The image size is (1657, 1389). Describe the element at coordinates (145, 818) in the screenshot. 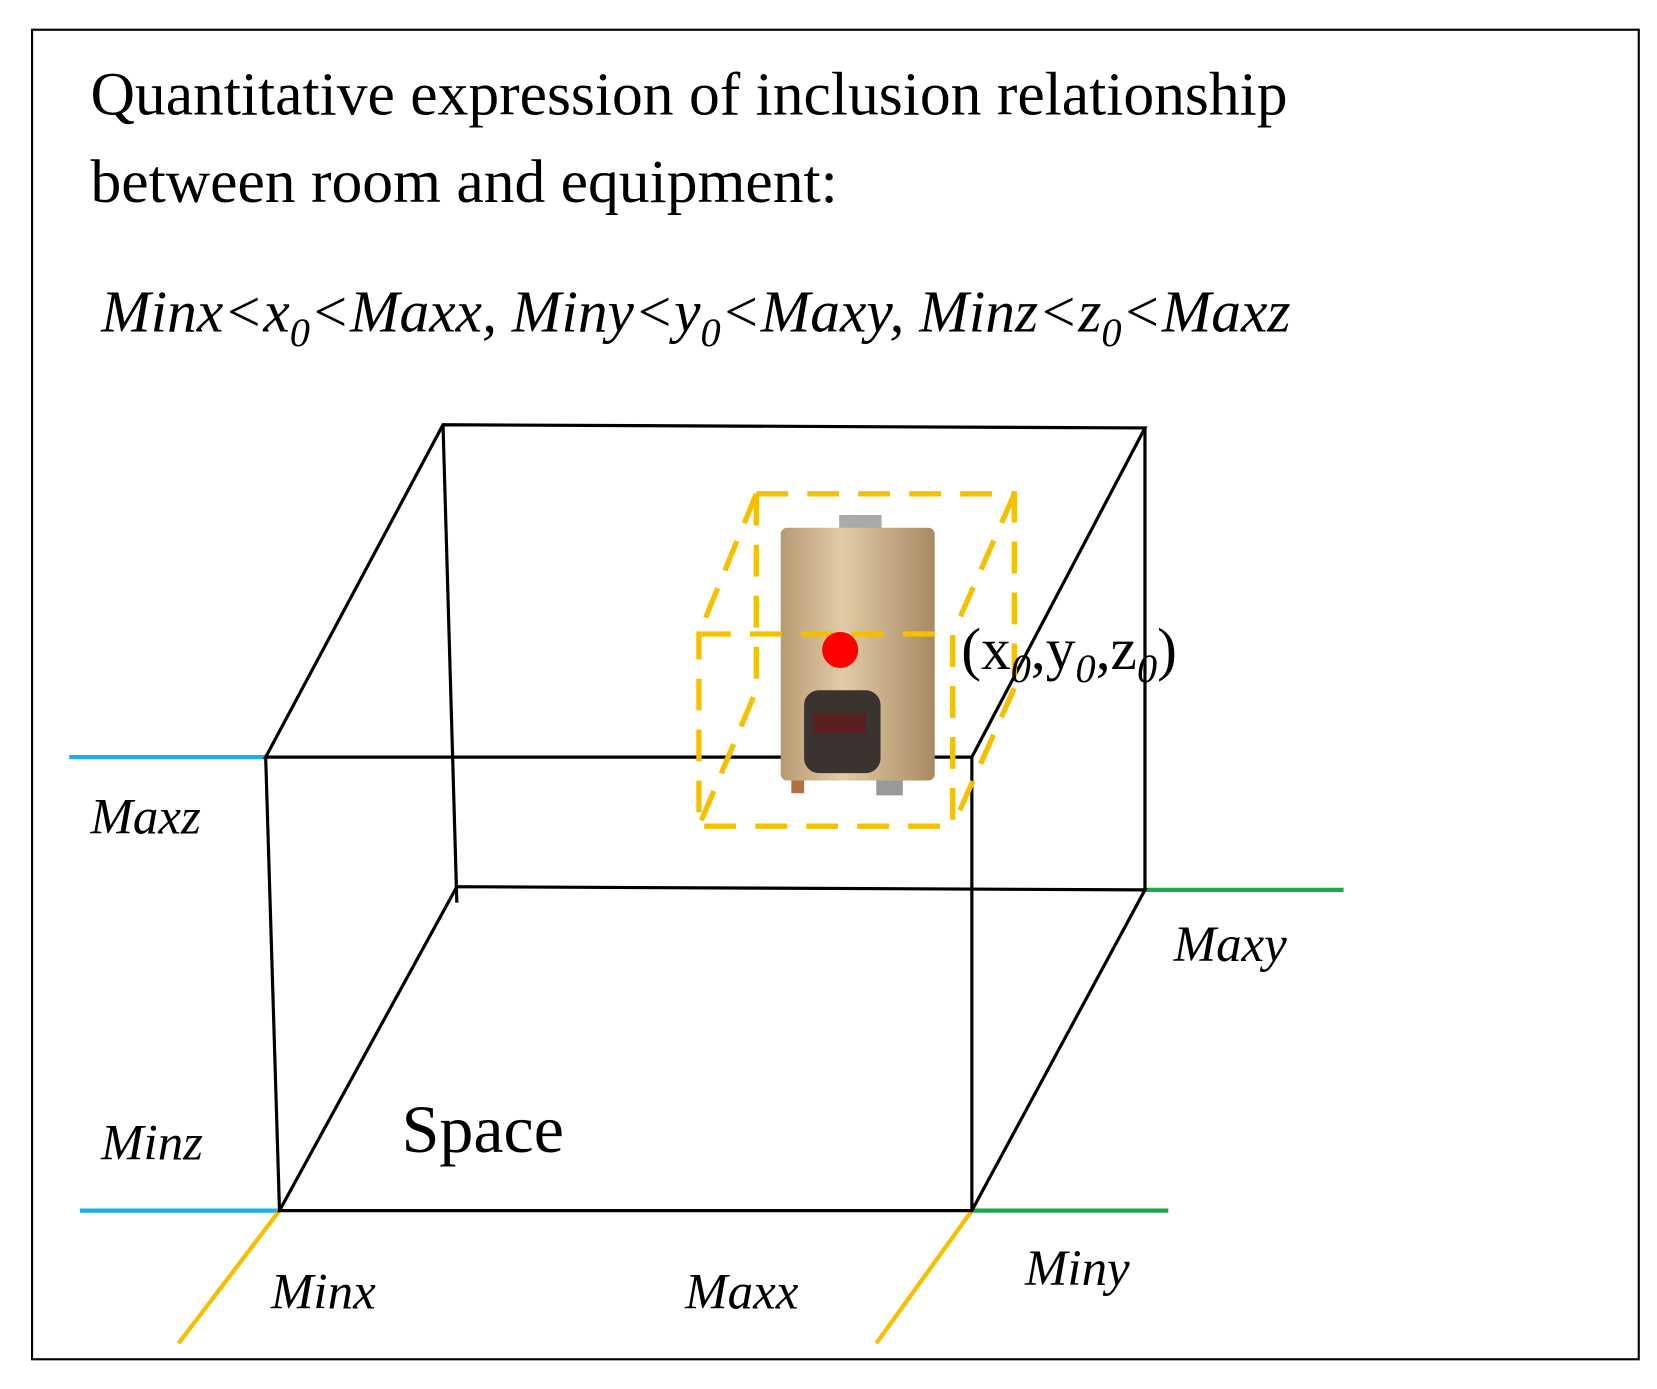

I see `axis-label: Maxz` at that location.